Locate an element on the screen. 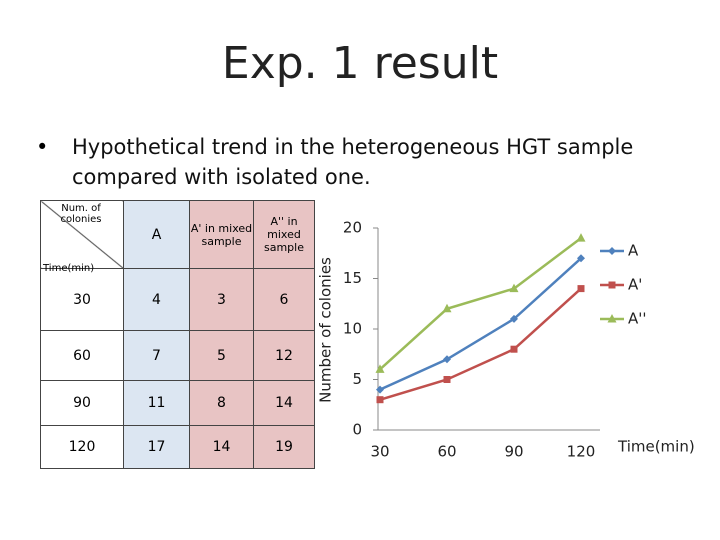  legend-label: A is located at coordinates (633, 251).